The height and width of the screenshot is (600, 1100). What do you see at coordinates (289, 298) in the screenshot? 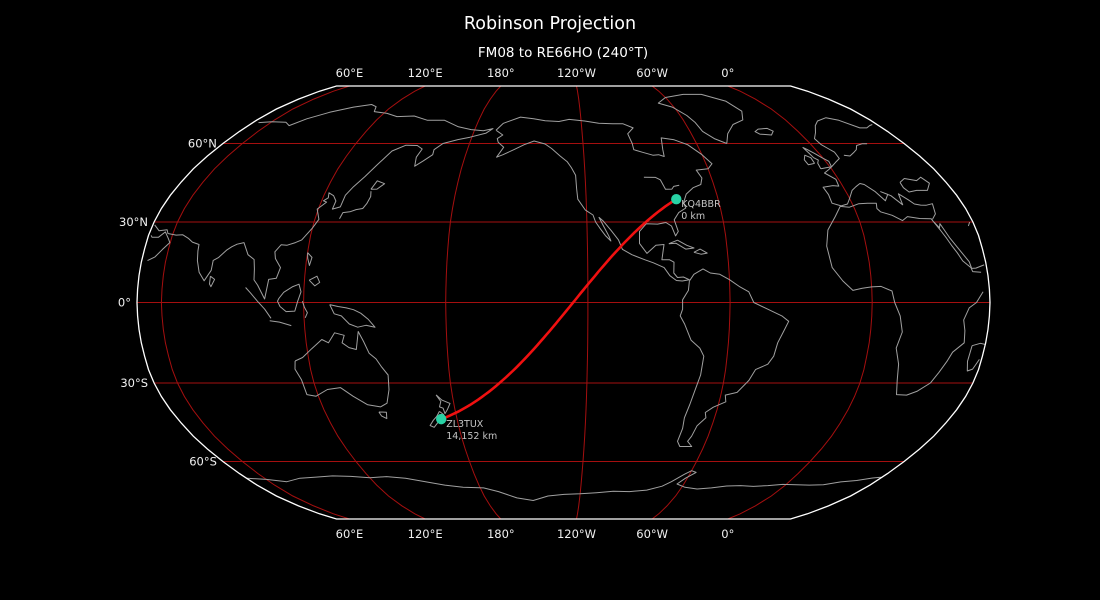
I see `coastline-borneo` at bounding box center [289, 298].